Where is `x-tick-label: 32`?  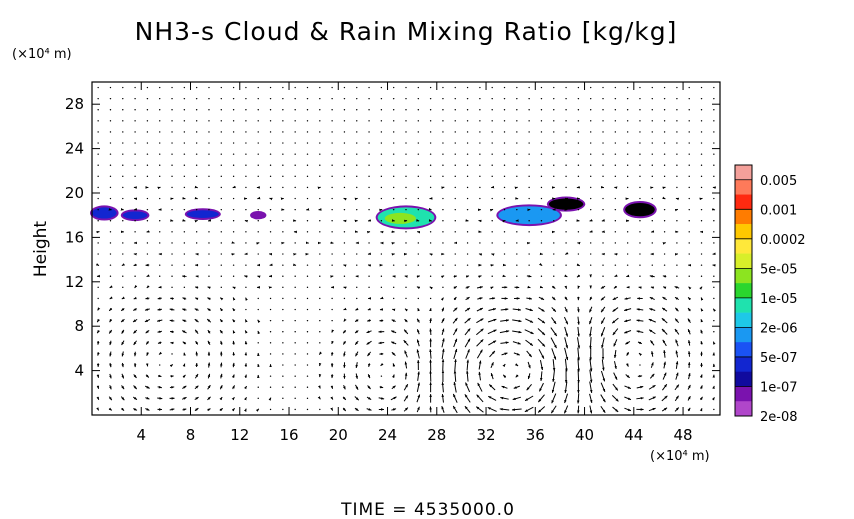 x-tick-label: 32 is located at coordinates (485, 435).